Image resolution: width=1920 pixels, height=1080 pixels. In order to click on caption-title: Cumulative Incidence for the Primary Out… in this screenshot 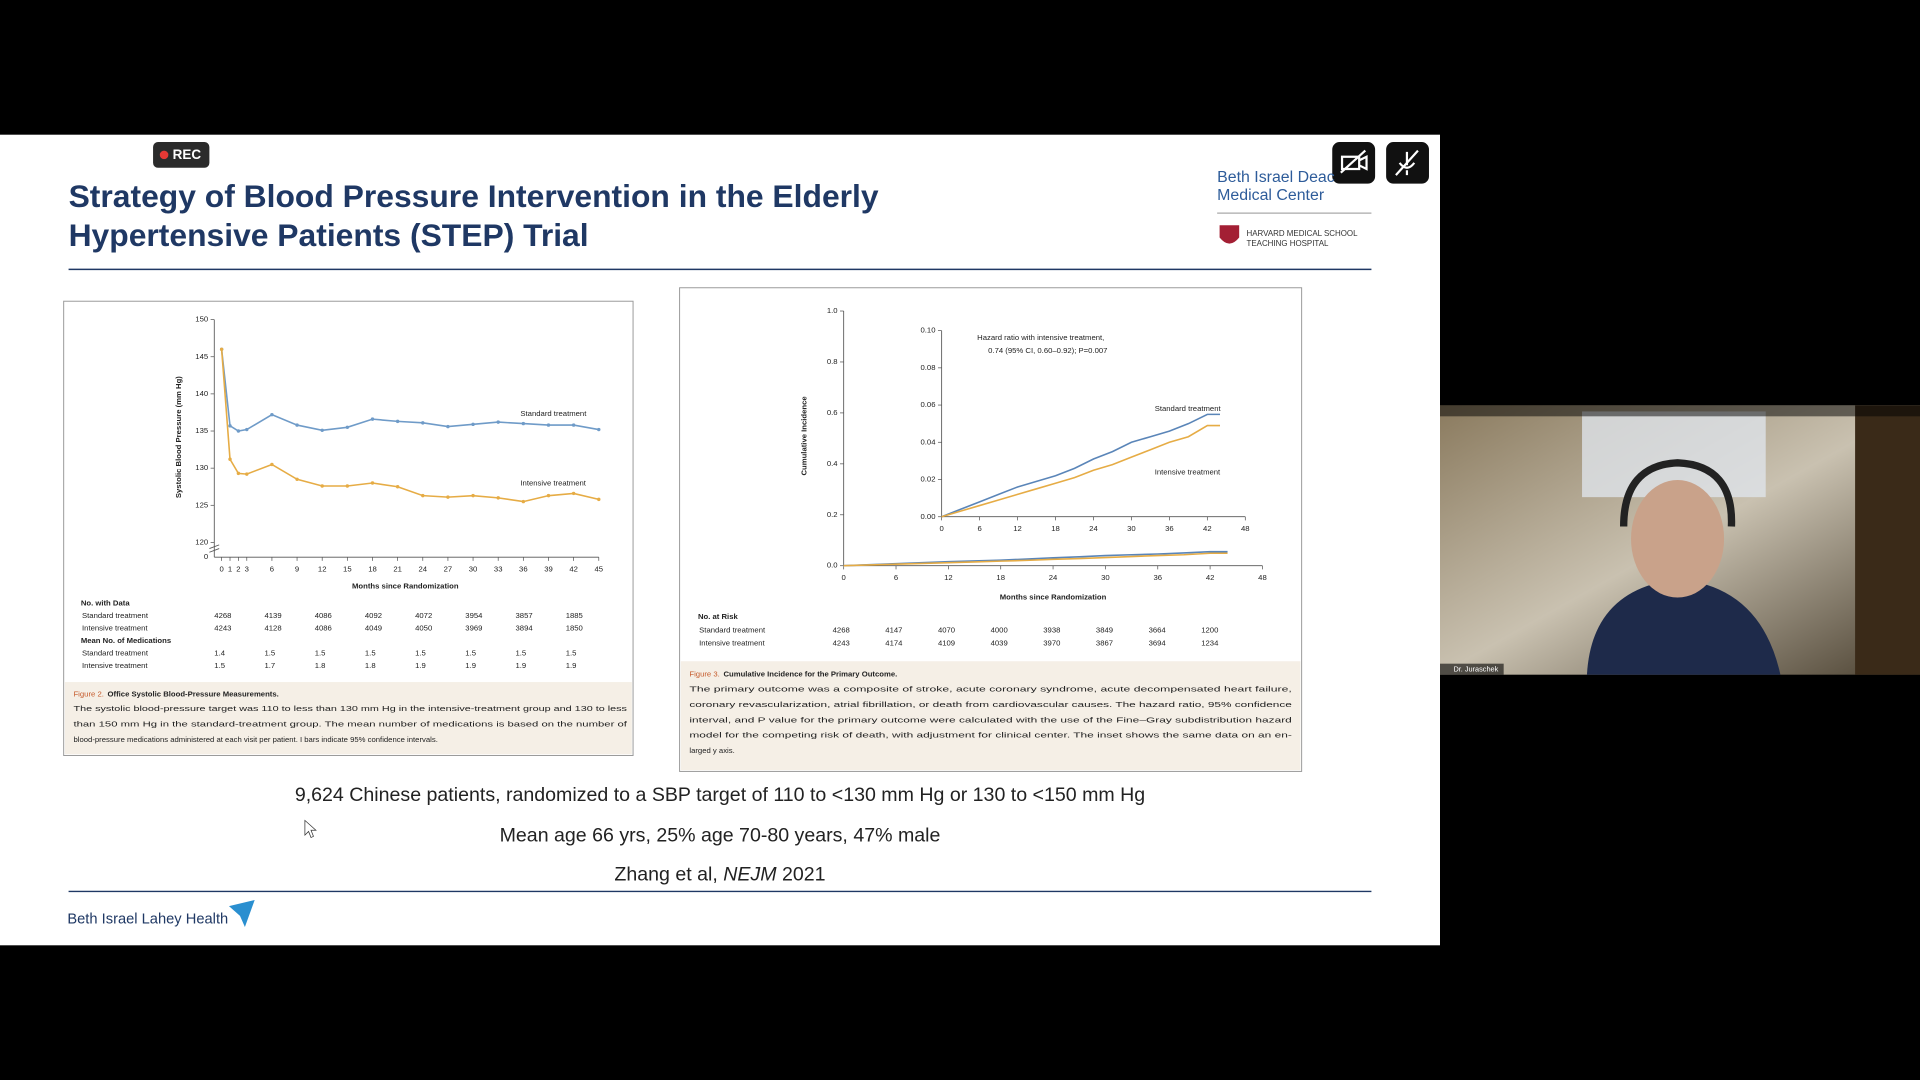, I will do `click(810, 674)`.